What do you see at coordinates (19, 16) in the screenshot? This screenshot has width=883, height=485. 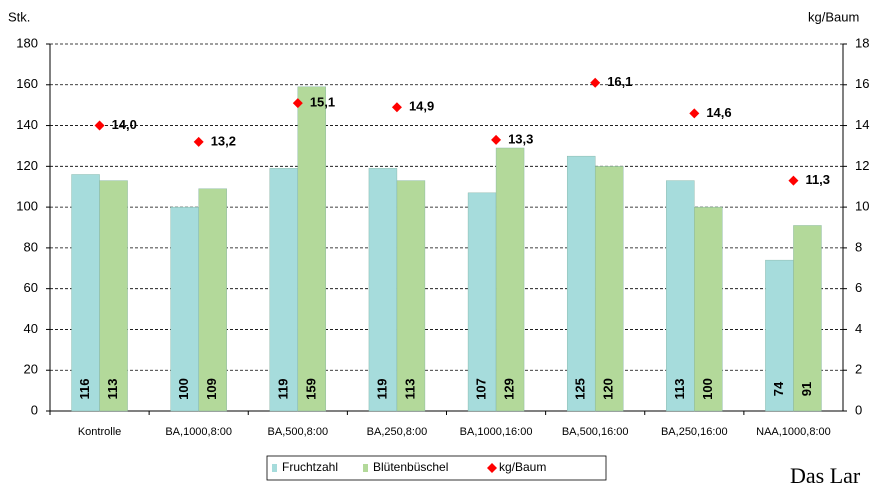 I see `y-axis-label: Stk.` at bounding box center [19, 16].